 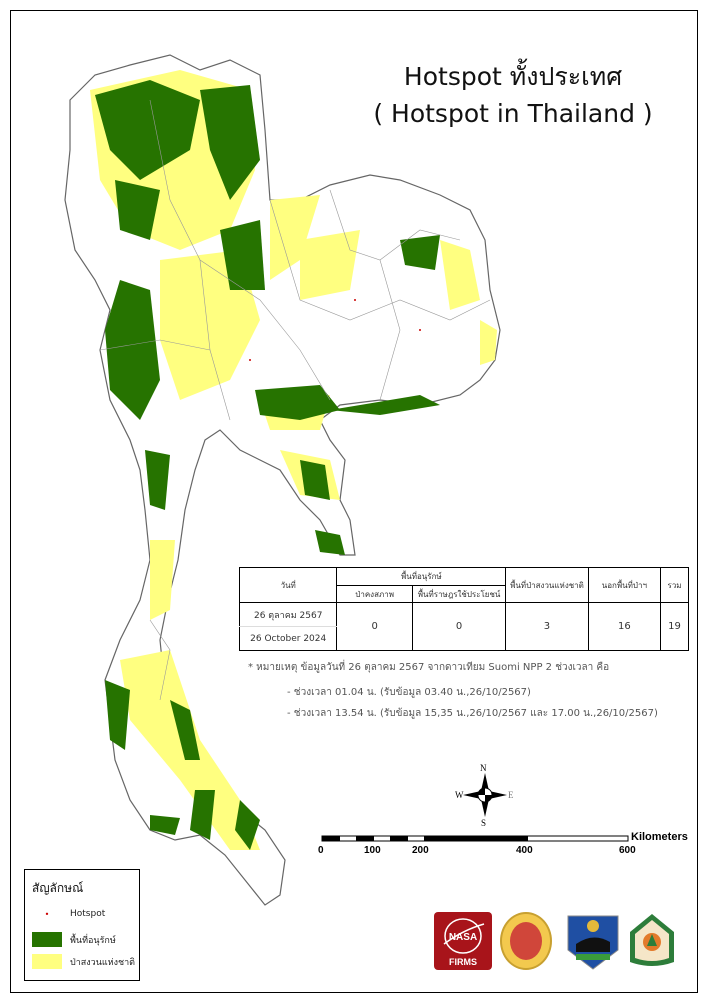 What do you see at coordinates (47, 914) in the screenshot?
I see `hotspot-symbol-icon: •` at bounding box center [47, 914].